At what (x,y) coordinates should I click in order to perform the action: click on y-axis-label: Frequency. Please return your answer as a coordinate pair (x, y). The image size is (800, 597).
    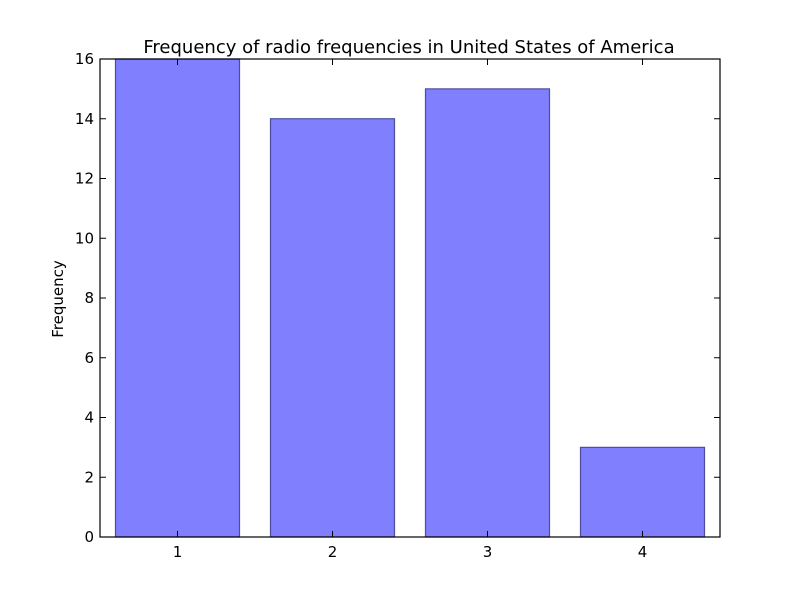
    Looking at the image, I should click on (58, 299).